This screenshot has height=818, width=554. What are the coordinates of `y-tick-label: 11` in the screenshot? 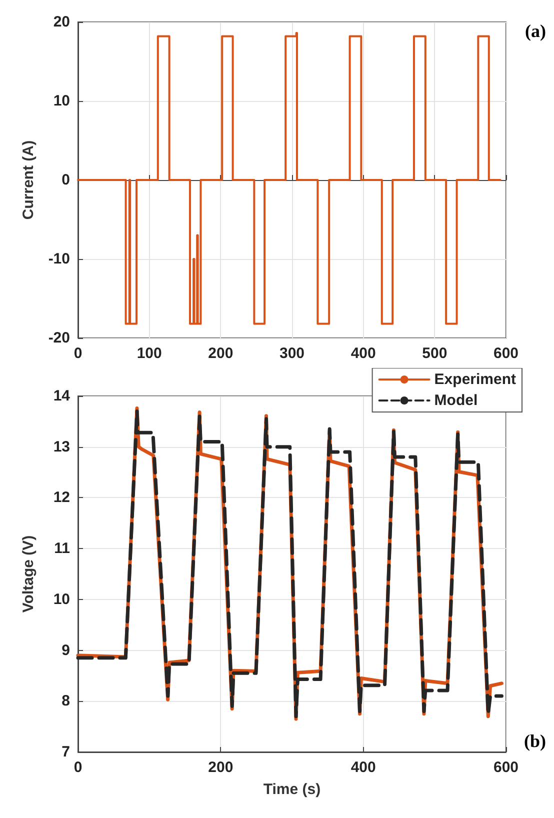 It's located at (62, 549).